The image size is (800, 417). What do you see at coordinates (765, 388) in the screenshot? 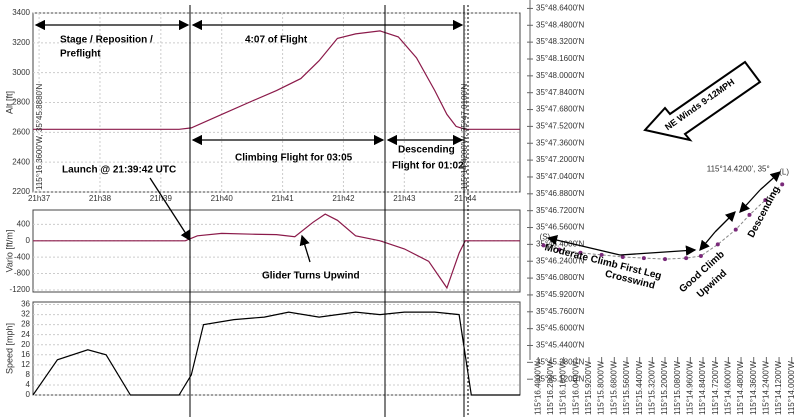
I see `x-tick-label: 115°14.2400'W` at bounding box center [765, 388].